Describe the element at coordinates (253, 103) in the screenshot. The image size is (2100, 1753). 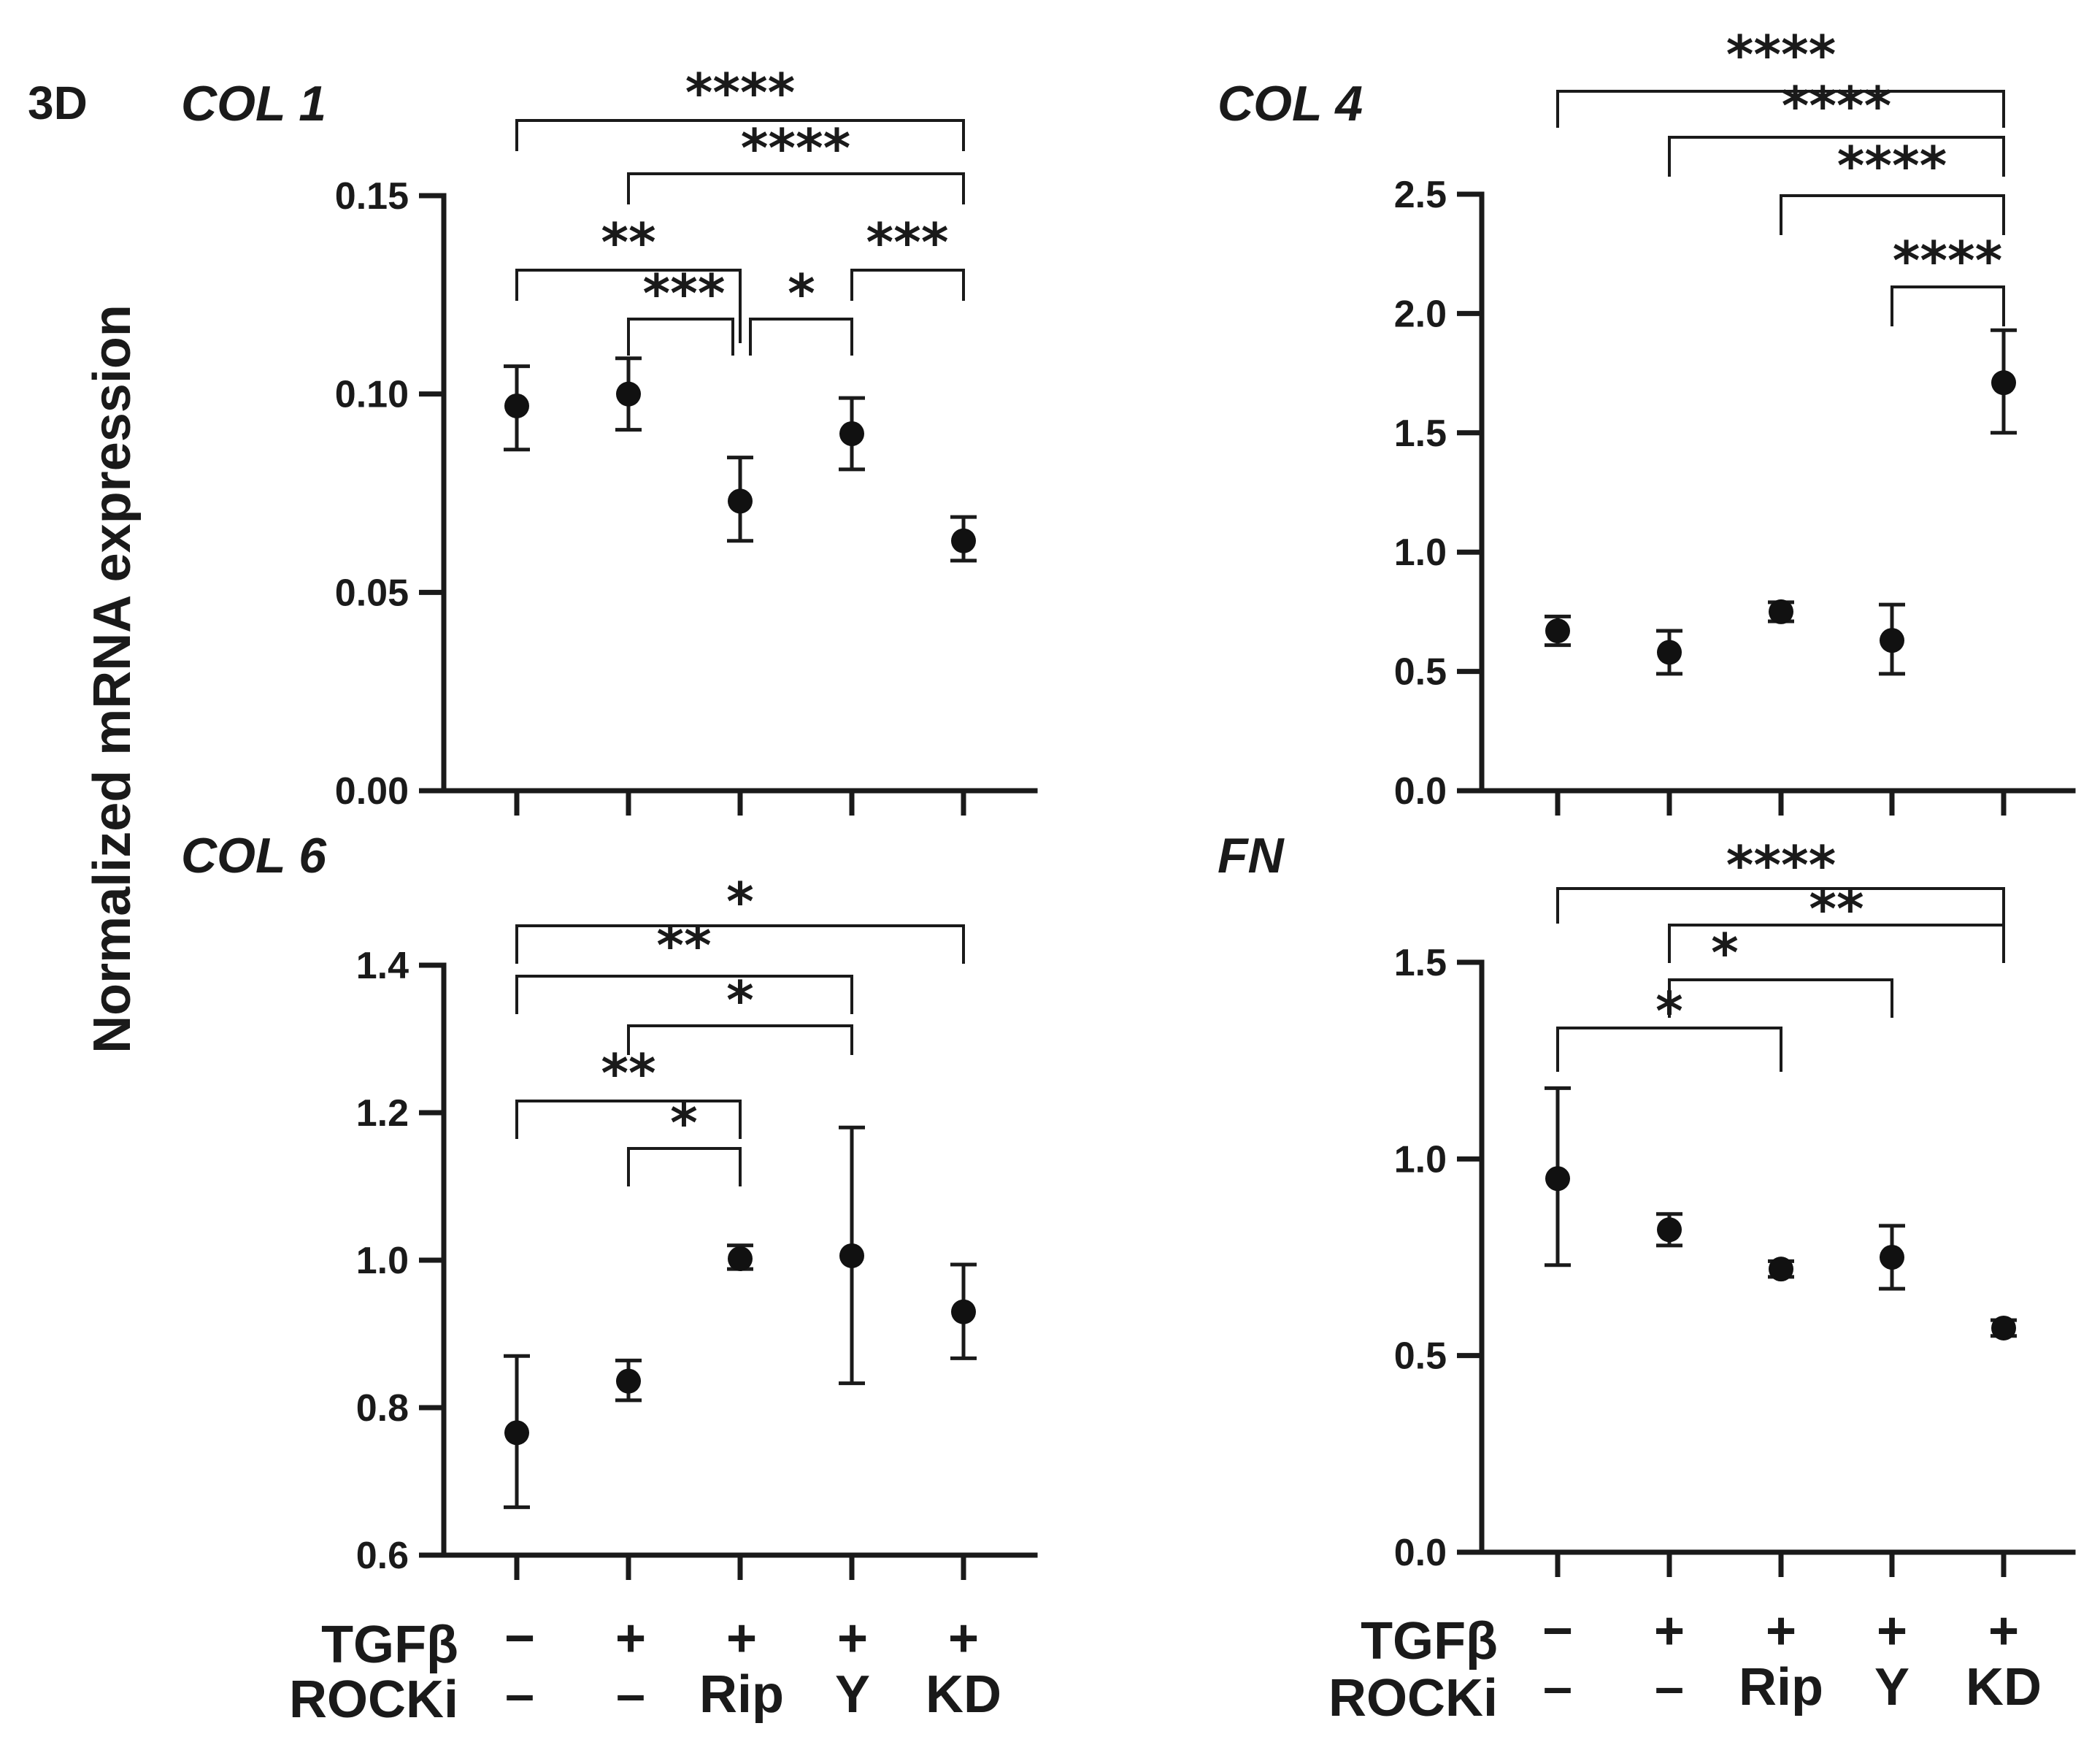
I see `chart-title: COL 1` at that location.